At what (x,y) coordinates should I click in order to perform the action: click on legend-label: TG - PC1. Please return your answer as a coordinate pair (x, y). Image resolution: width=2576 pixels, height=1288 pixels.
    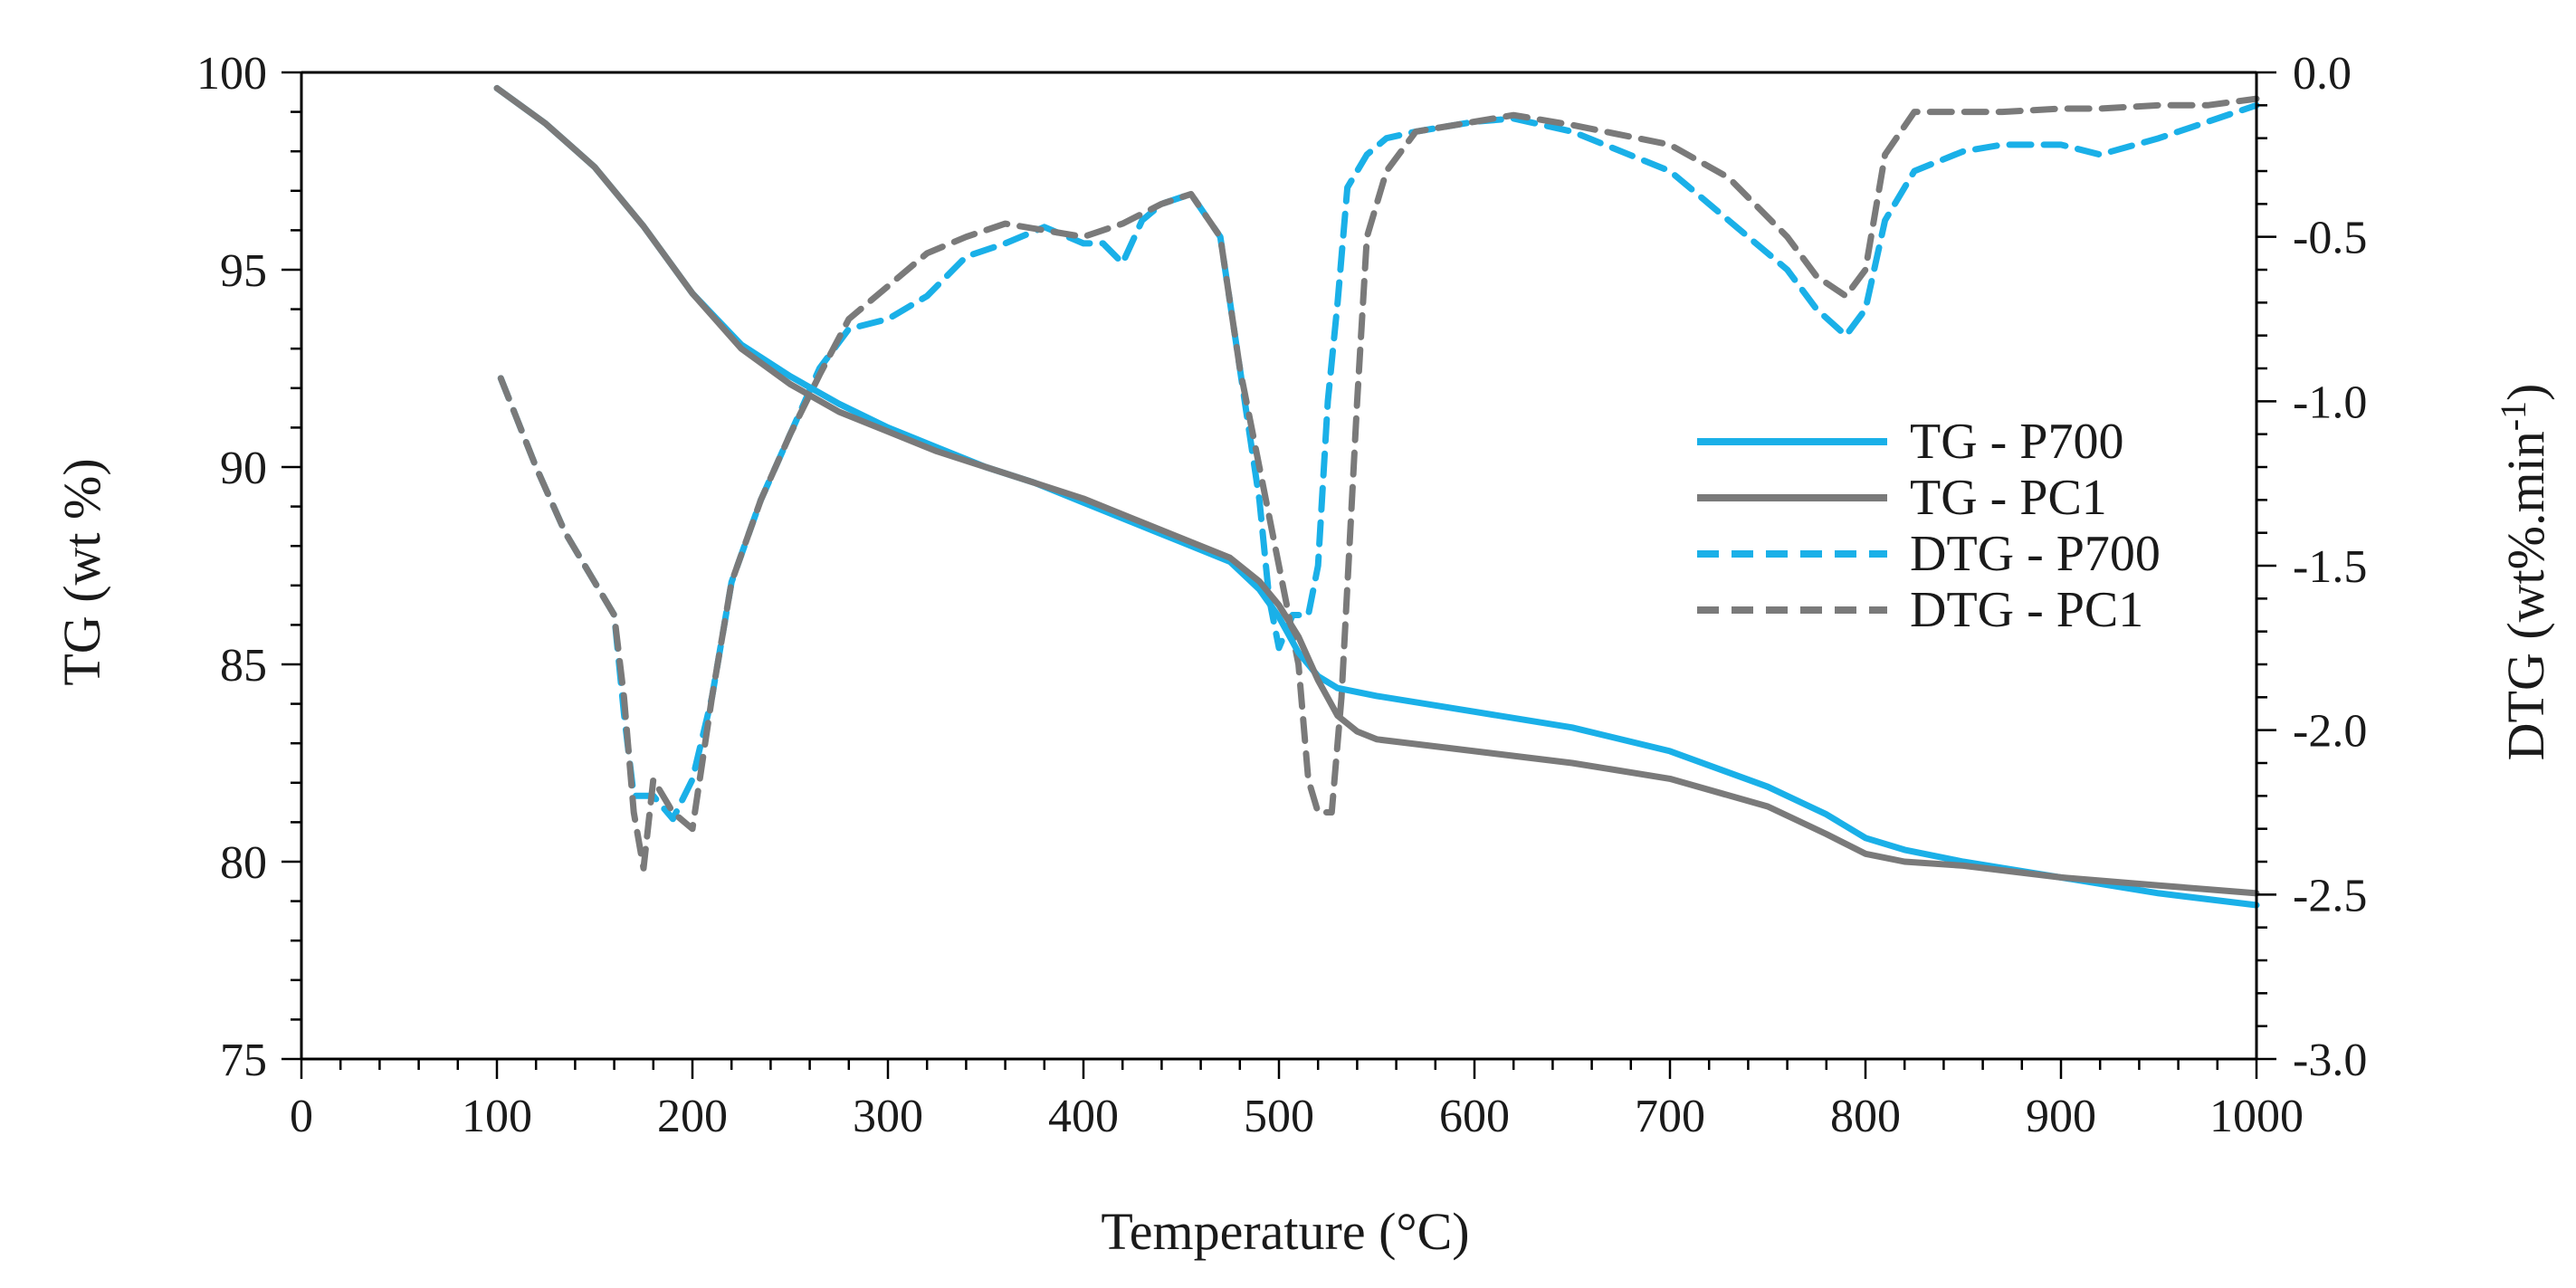
    Looking at the image, I should click on (2008, 498).